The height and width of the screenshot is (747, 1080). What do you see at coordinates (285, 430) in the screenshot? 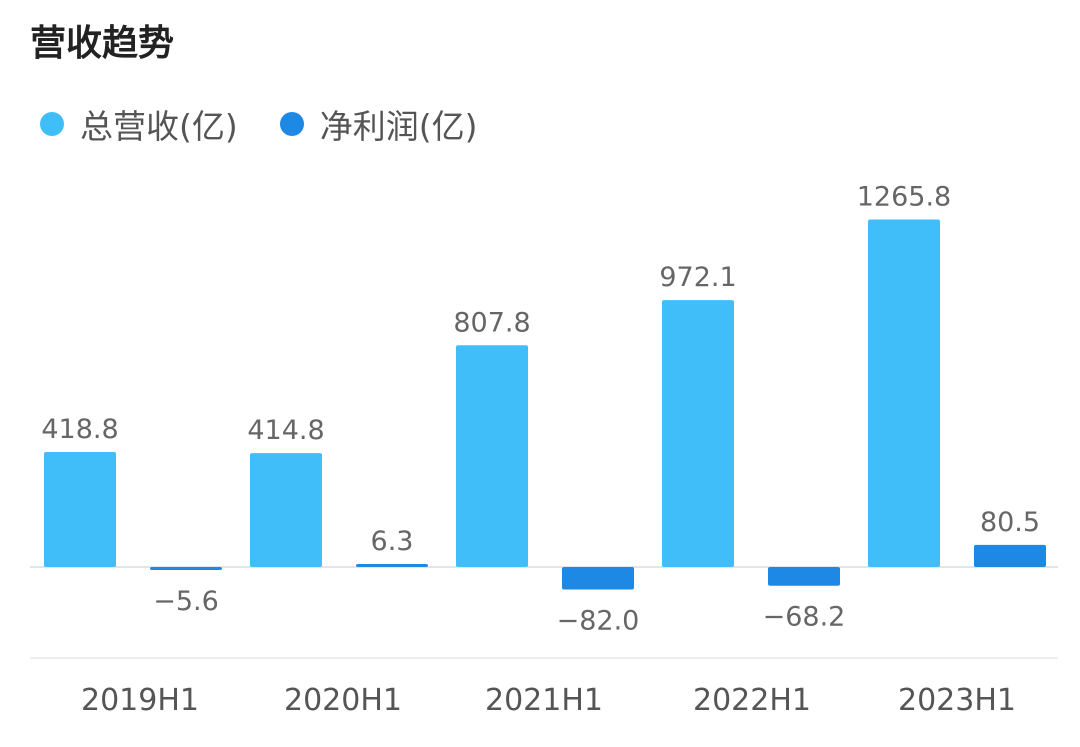
I see `revenue-value-label-2020H1: 414.8` at bounding box center [285, 430].